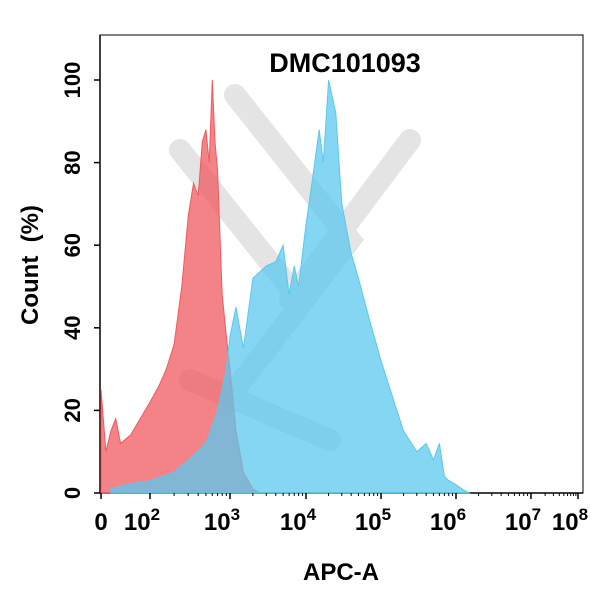 This screenshot has width=591, height=598. What do you see at coordinates (100, 522) in the screenshot?
I see `x-tick-label: 0` at bounding box center [100, 522].